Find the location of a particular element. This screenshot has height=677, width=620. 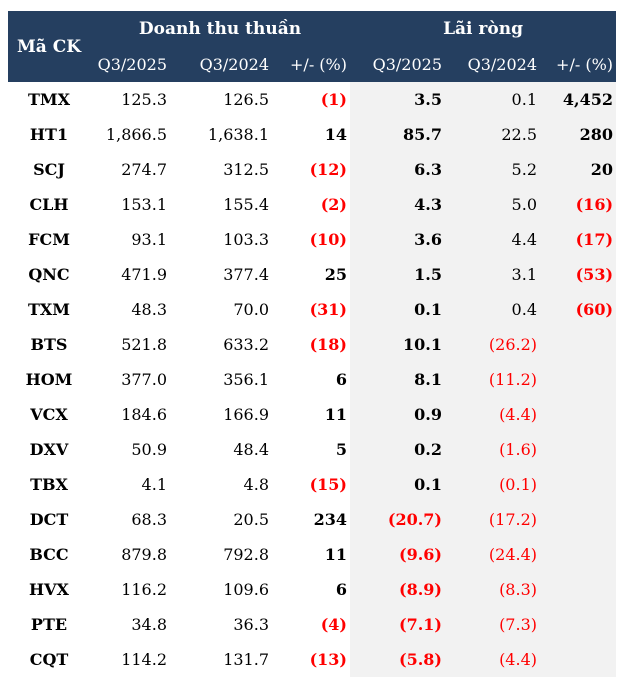

table-row: FCM 93.1 103.3 (10) 3.6 4.4 (17) is located at coordinates (312, 239).